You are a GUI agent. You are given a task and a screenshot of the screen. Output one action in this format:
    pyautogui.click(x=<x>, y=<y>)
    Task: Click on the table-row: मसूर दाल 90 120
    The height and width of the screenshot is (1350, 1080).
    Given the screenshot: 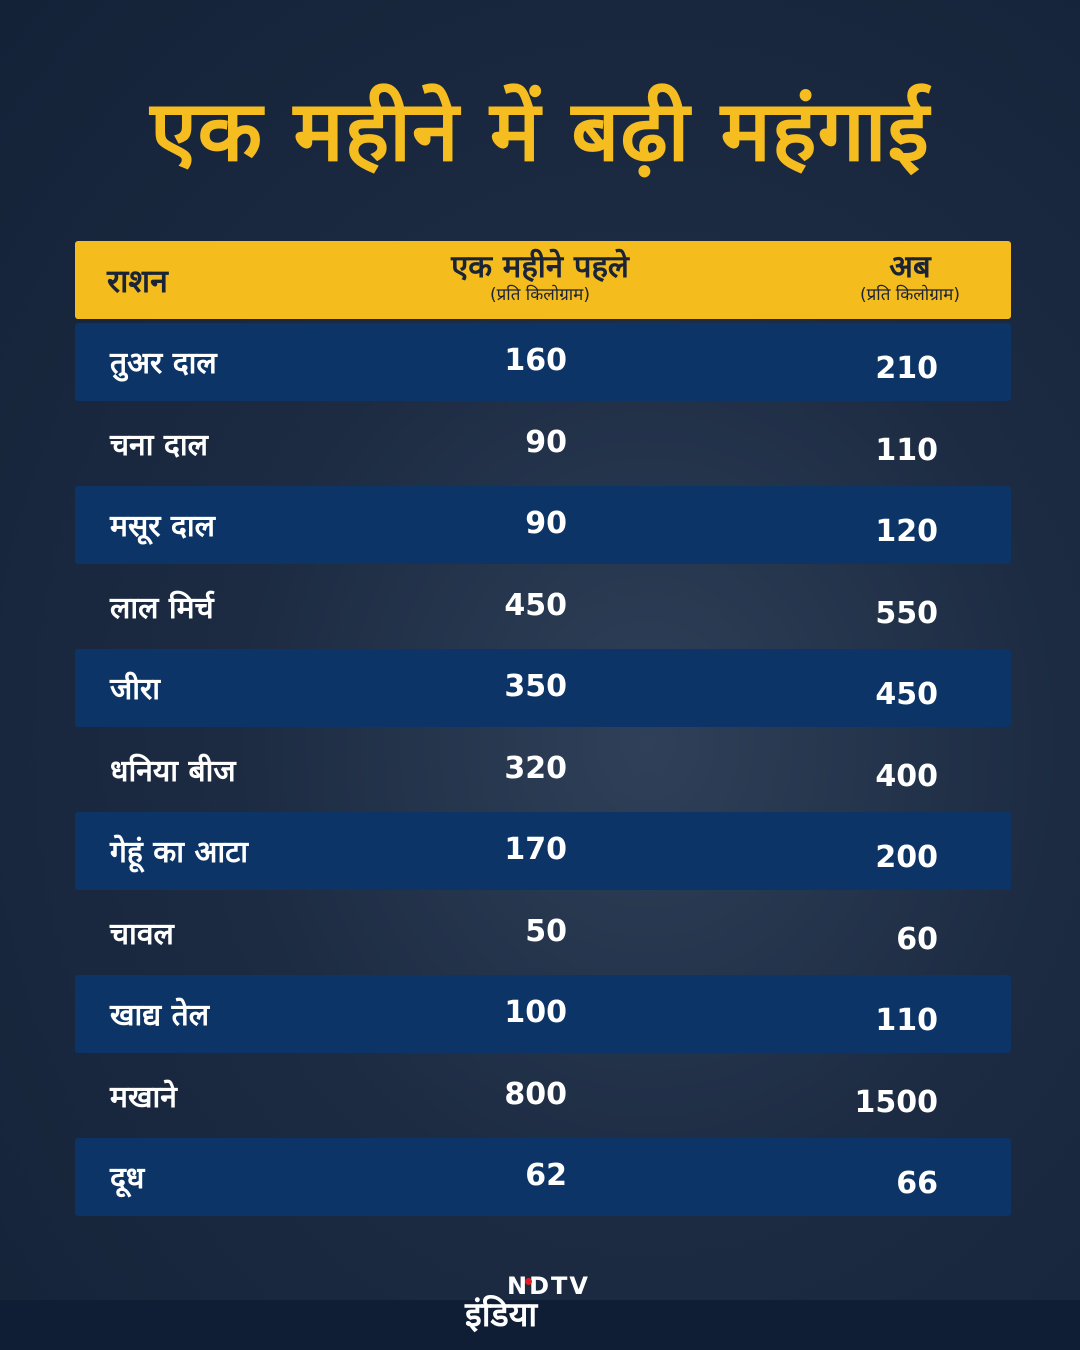 What is the action you would take?
    pyautogui.click(x=543, y=525)
    